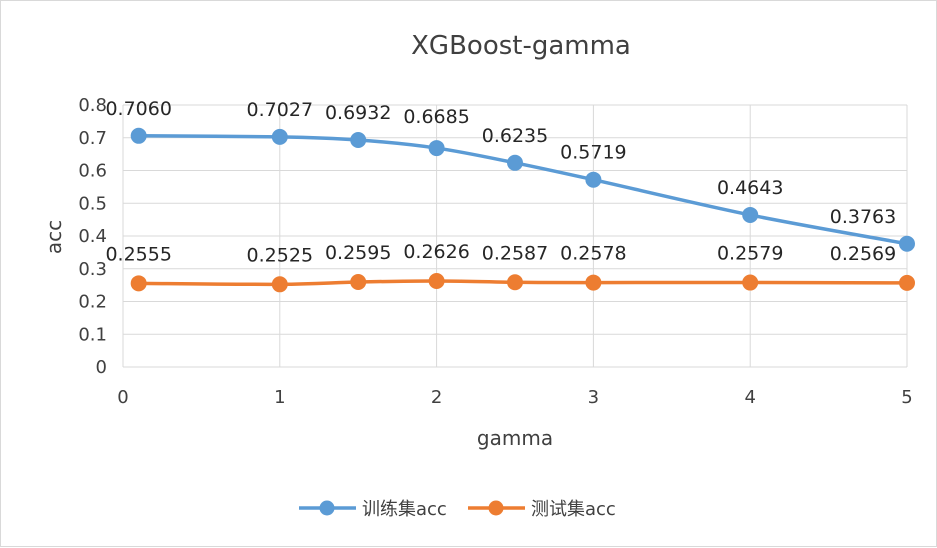 This screenshot has width=937, height=548. I want to click on y-tick-label: 0.7, so click(92, 138).